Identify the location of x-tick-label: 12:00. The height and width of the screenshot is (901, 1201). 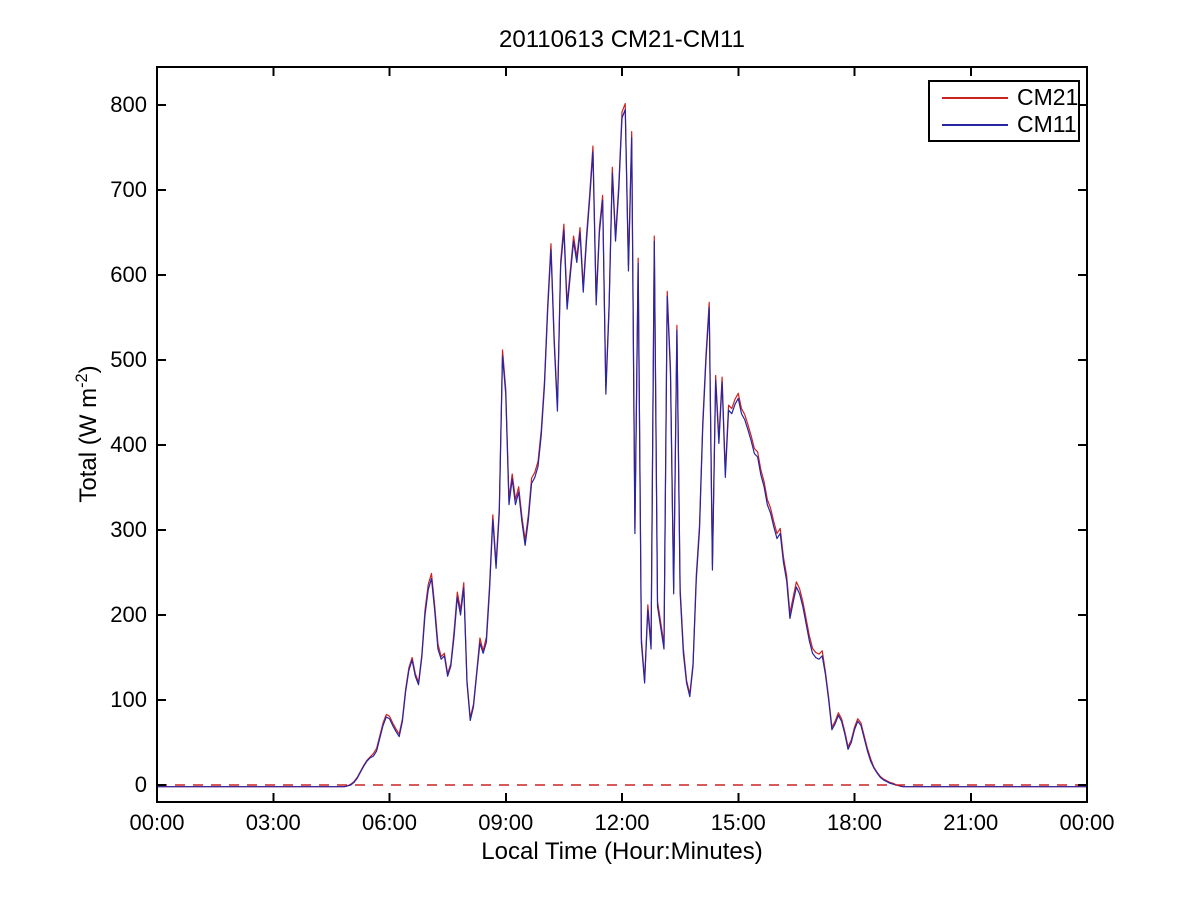
(622, 822).